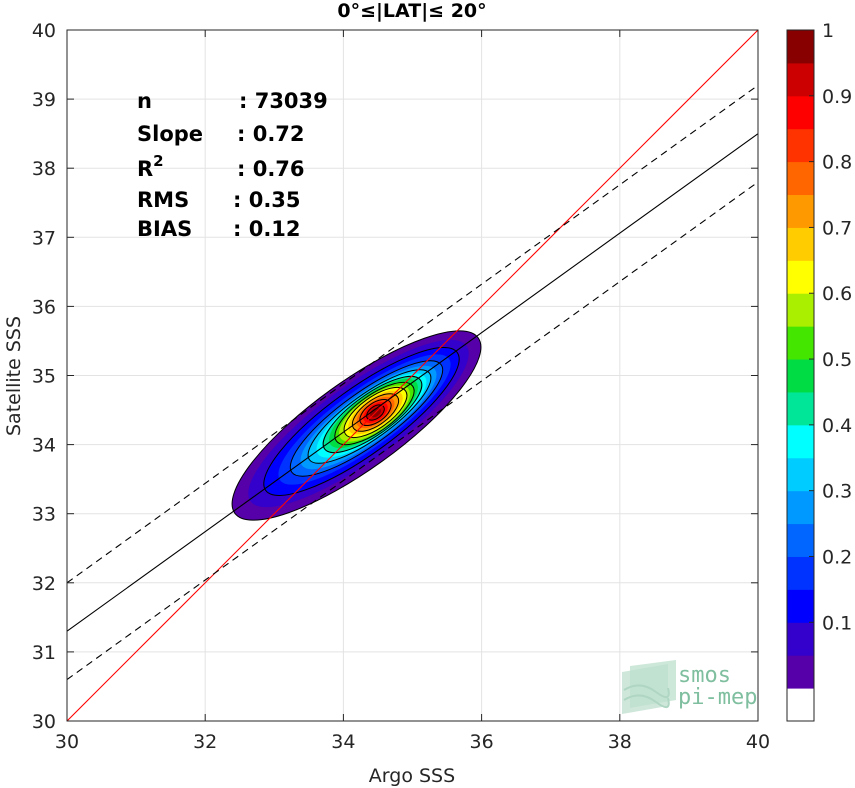  Describe the element at coordinates (44, 377) in the screenshot. I see `y-tick-label: 35` at that location.